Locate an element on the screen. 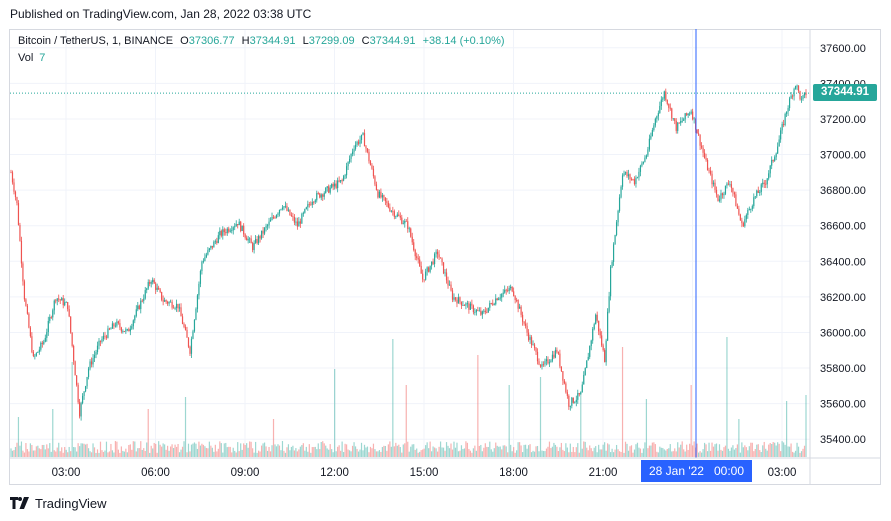 The width and height of the screenshot is (891, 521). volume-legend: Vol 7 is located at coordinates (31, 58).